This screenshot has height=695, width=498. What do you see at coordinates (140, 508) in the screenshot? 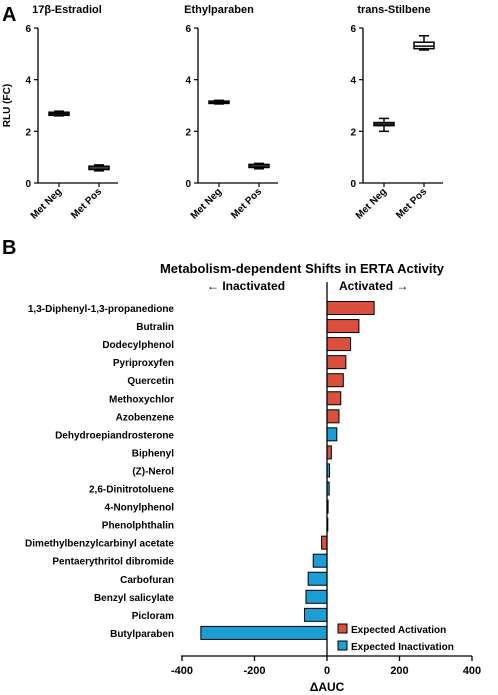
I see `category-label: 4-Nonylphenol` at bounding box center [140, 508].